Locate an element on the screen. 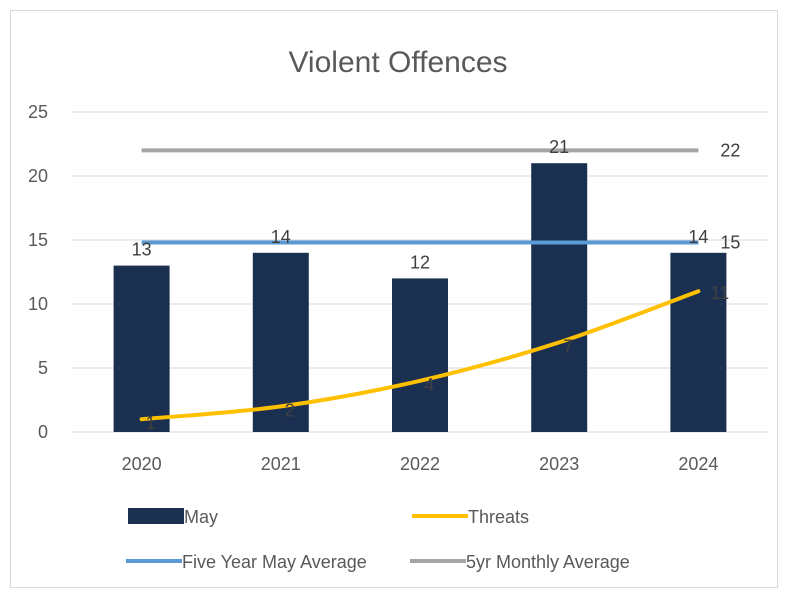 Image resolution: width=786 pixels, height=589 pixels. five-yr-monthly-average-line-label: 22 is located at coordinates (730, 150).